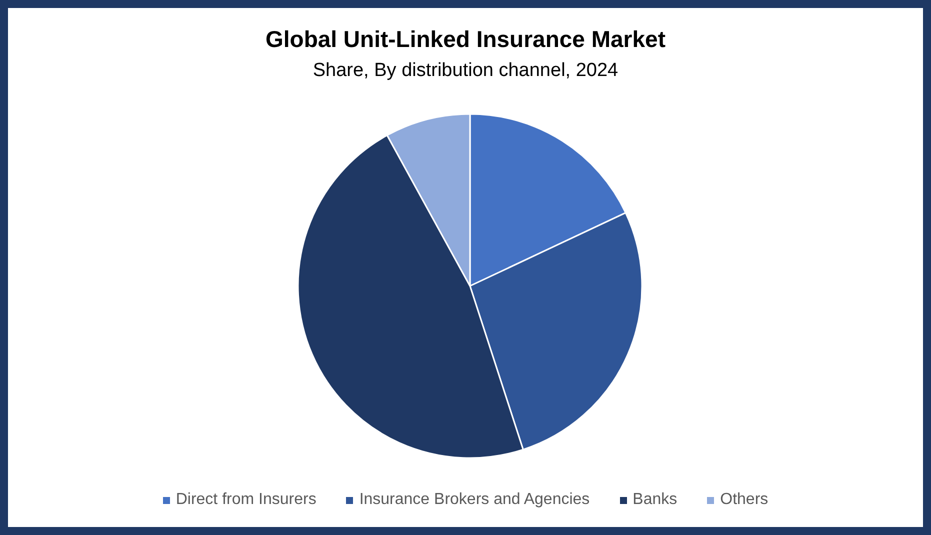 This screenshot has height=535, width=931. What do you see at coordinates (465, 39) in the screenshot?
I see `chart-title: Global Unit-Linked Insurance Market` at bounding box center [465, 39].